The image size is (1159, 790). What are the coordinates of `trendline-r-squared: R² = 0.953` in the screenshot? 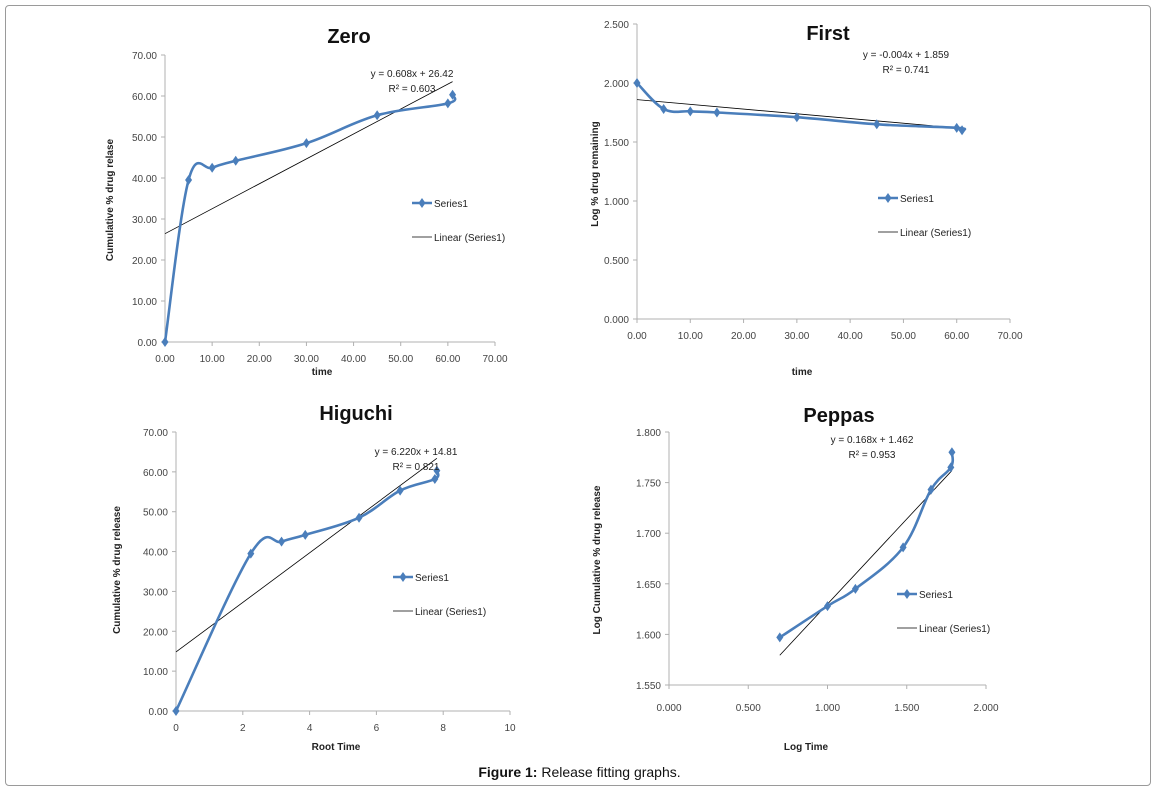 It's located at (872, 455).